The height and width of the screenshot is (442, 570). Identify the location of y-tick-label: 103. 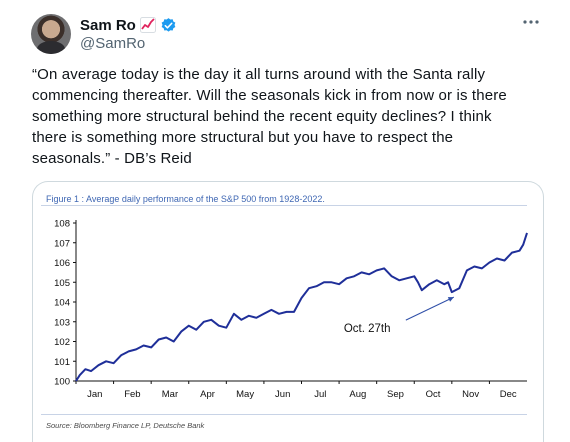
(62, 322).